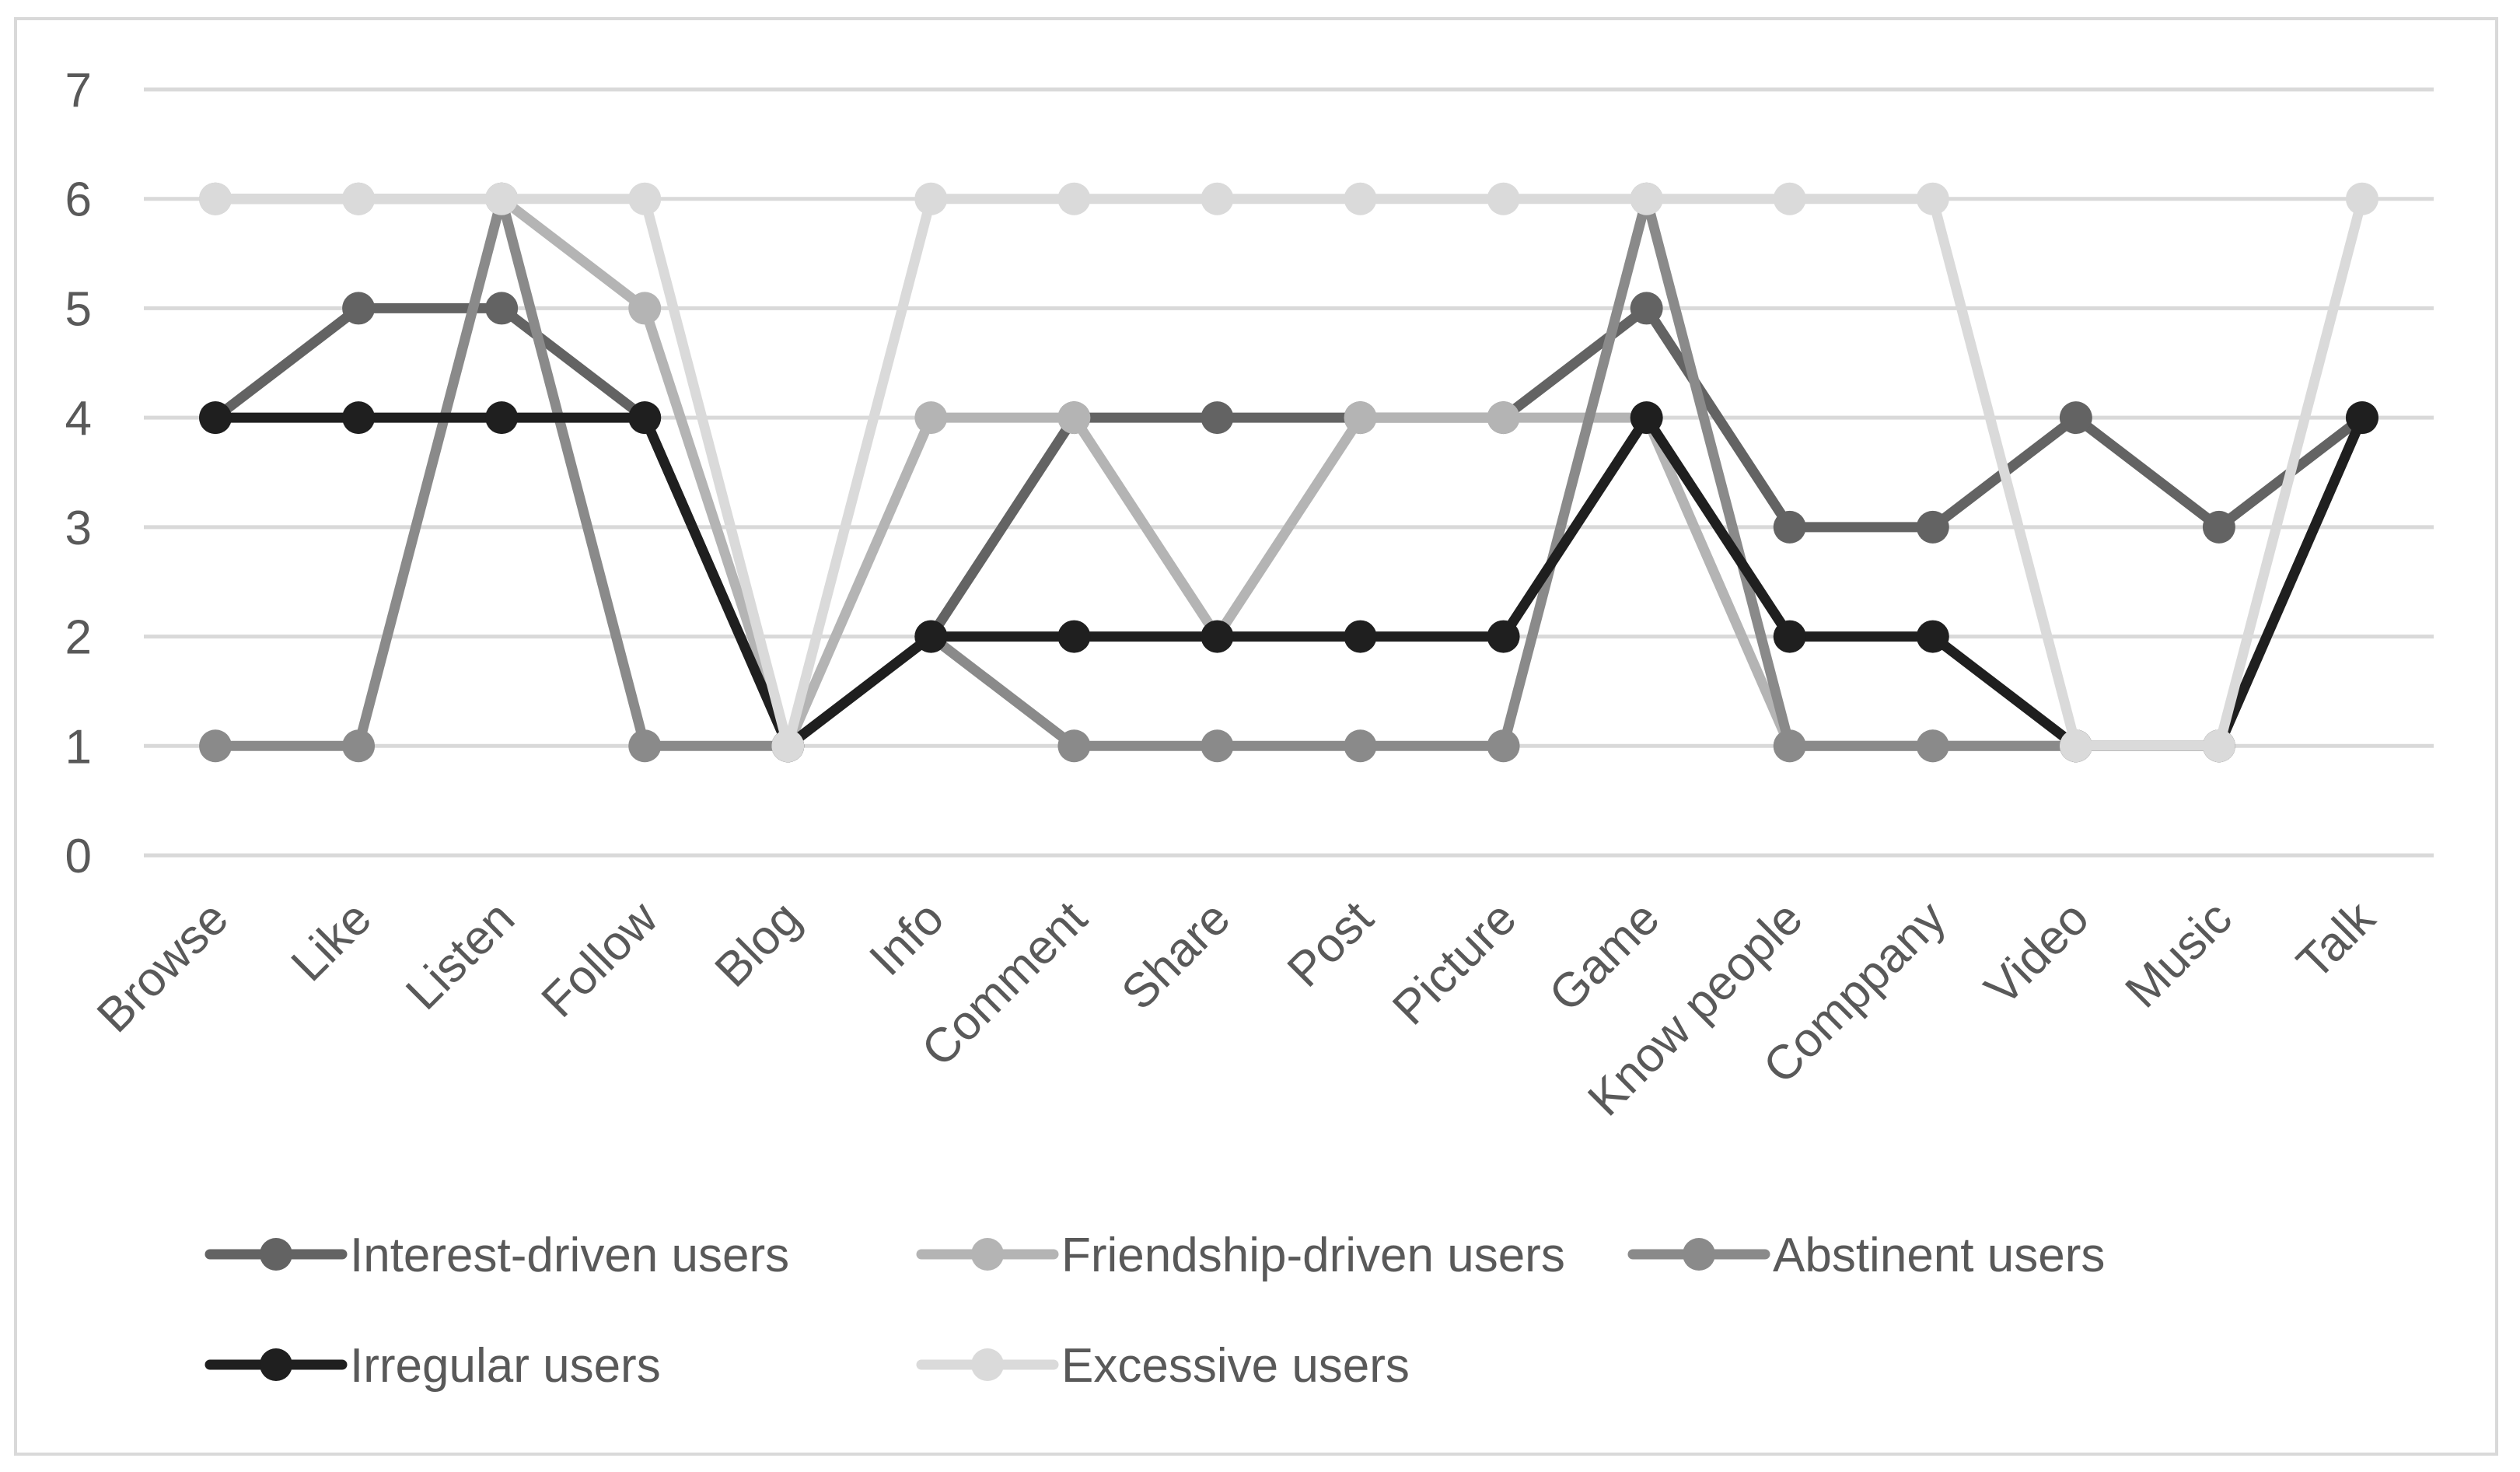 This screenshot has height=1472, width=2520. What do you see at coordinates (906, 938) in the screenshot?
I see `x-tick-label: Info` at bounding box center [906, 938].